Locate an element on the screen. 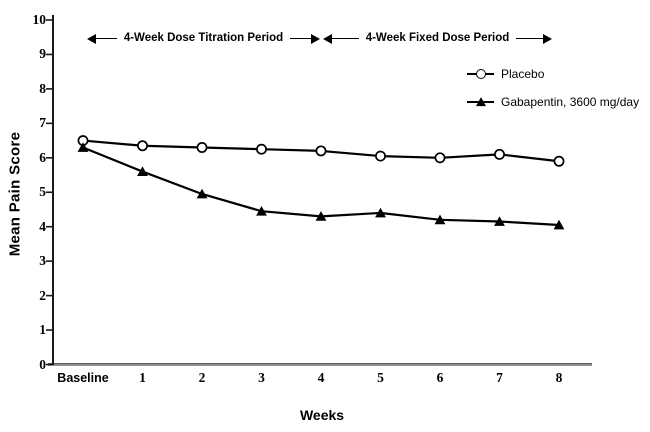 Image resolution: width=650 pixels, height=432 pixels. legend-item-gabapentin: Gabapentin, 3600 mg/day is located at coordinates (553, 101).